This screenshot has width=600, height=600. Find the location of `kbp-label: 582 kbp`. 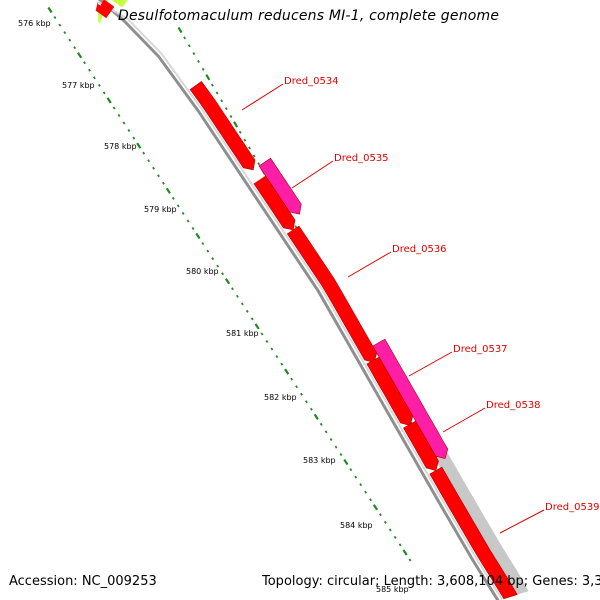

kbp-label: 582 kbp is located at coordinates (280, 397).